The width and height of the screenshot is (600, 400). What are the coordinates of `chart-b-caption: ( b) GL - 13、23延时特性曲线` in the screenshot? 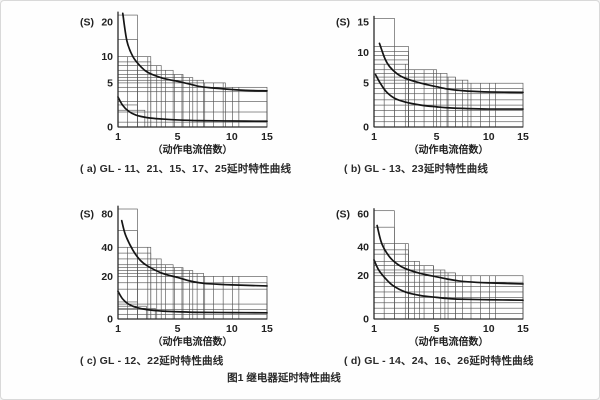 It's located at (416, 169).